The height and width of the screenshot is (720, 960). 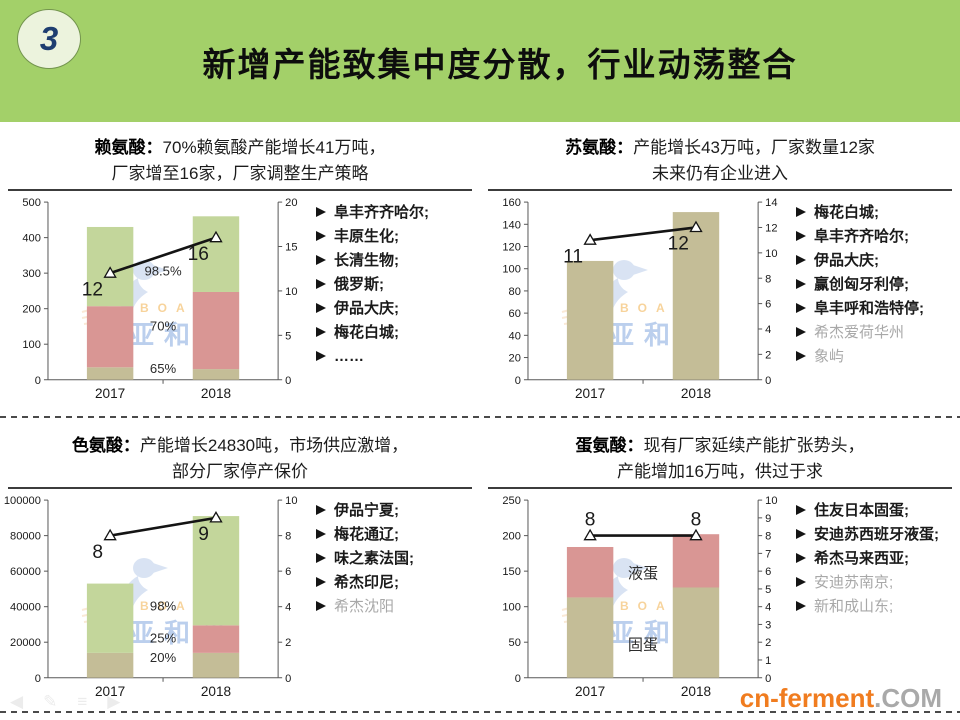 What do you see at coordinates (754, 445) in the screenshot?
I see `heading-text: 现有厂家延续产能扩张势头，` at bounding box center [754, 445].